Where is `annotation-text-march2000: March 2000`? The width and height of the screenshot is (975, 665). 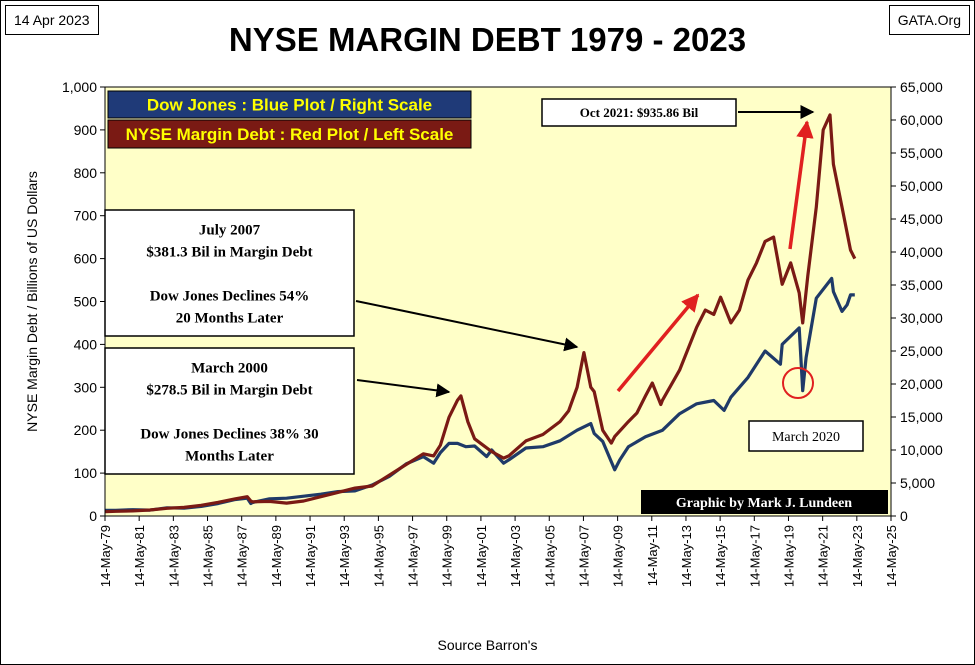 annotation-text-march2000: March 2000 is located at coordinates (229, 368).